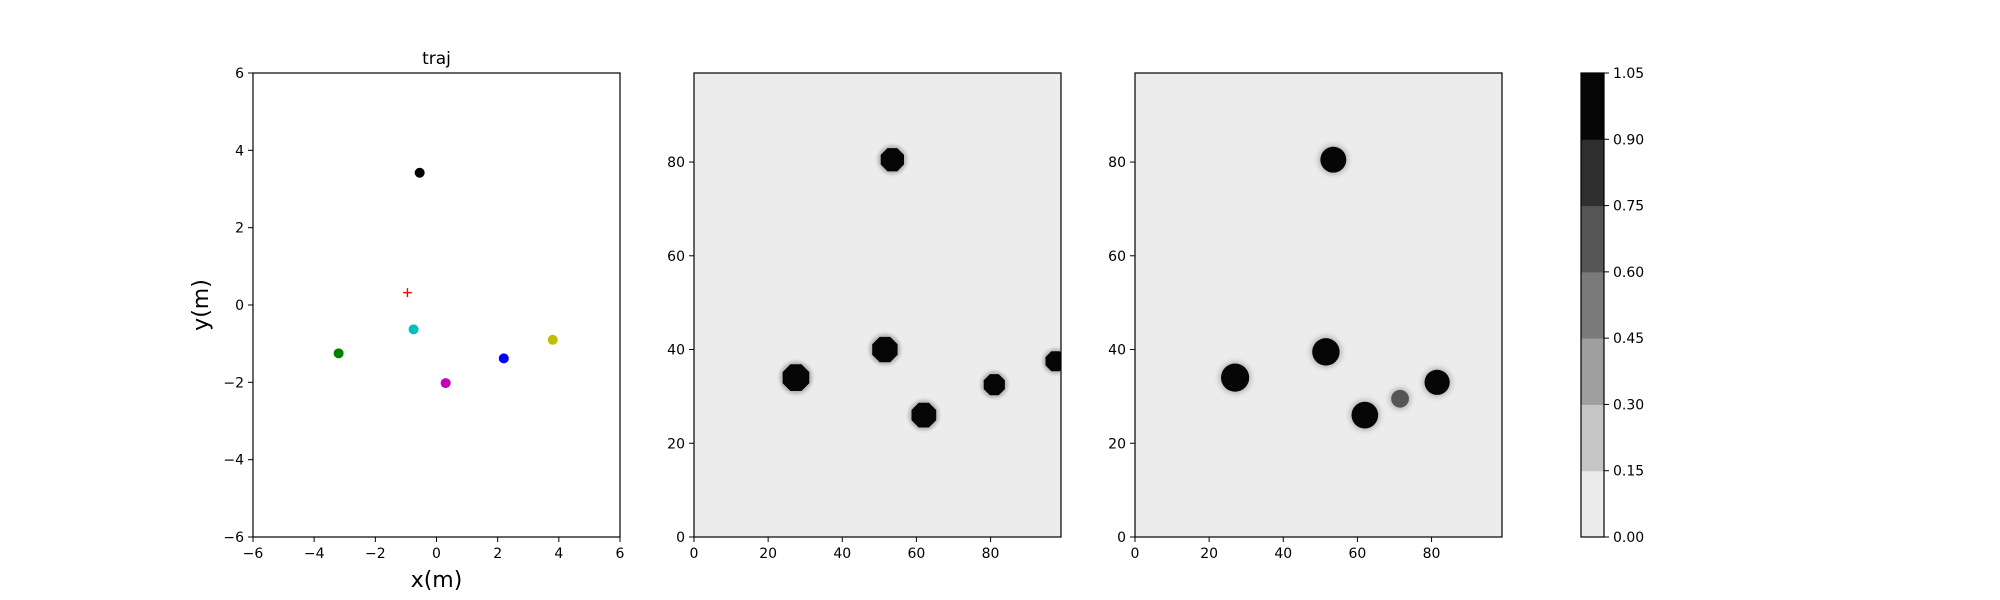 This screenshot has width=2000, height=600. What do you see at coordinates (694, 554) in the screenshot?
I see `map-1-x-tick-label: 0` at bounding box center [694, 554].